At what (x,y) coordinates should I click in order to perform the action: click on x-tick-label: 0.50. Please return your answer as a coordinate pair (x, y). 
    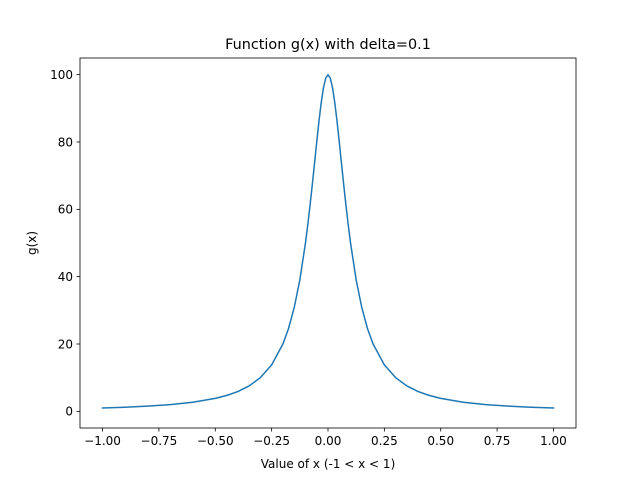
    Looking at the image, I should click on (440, 441).